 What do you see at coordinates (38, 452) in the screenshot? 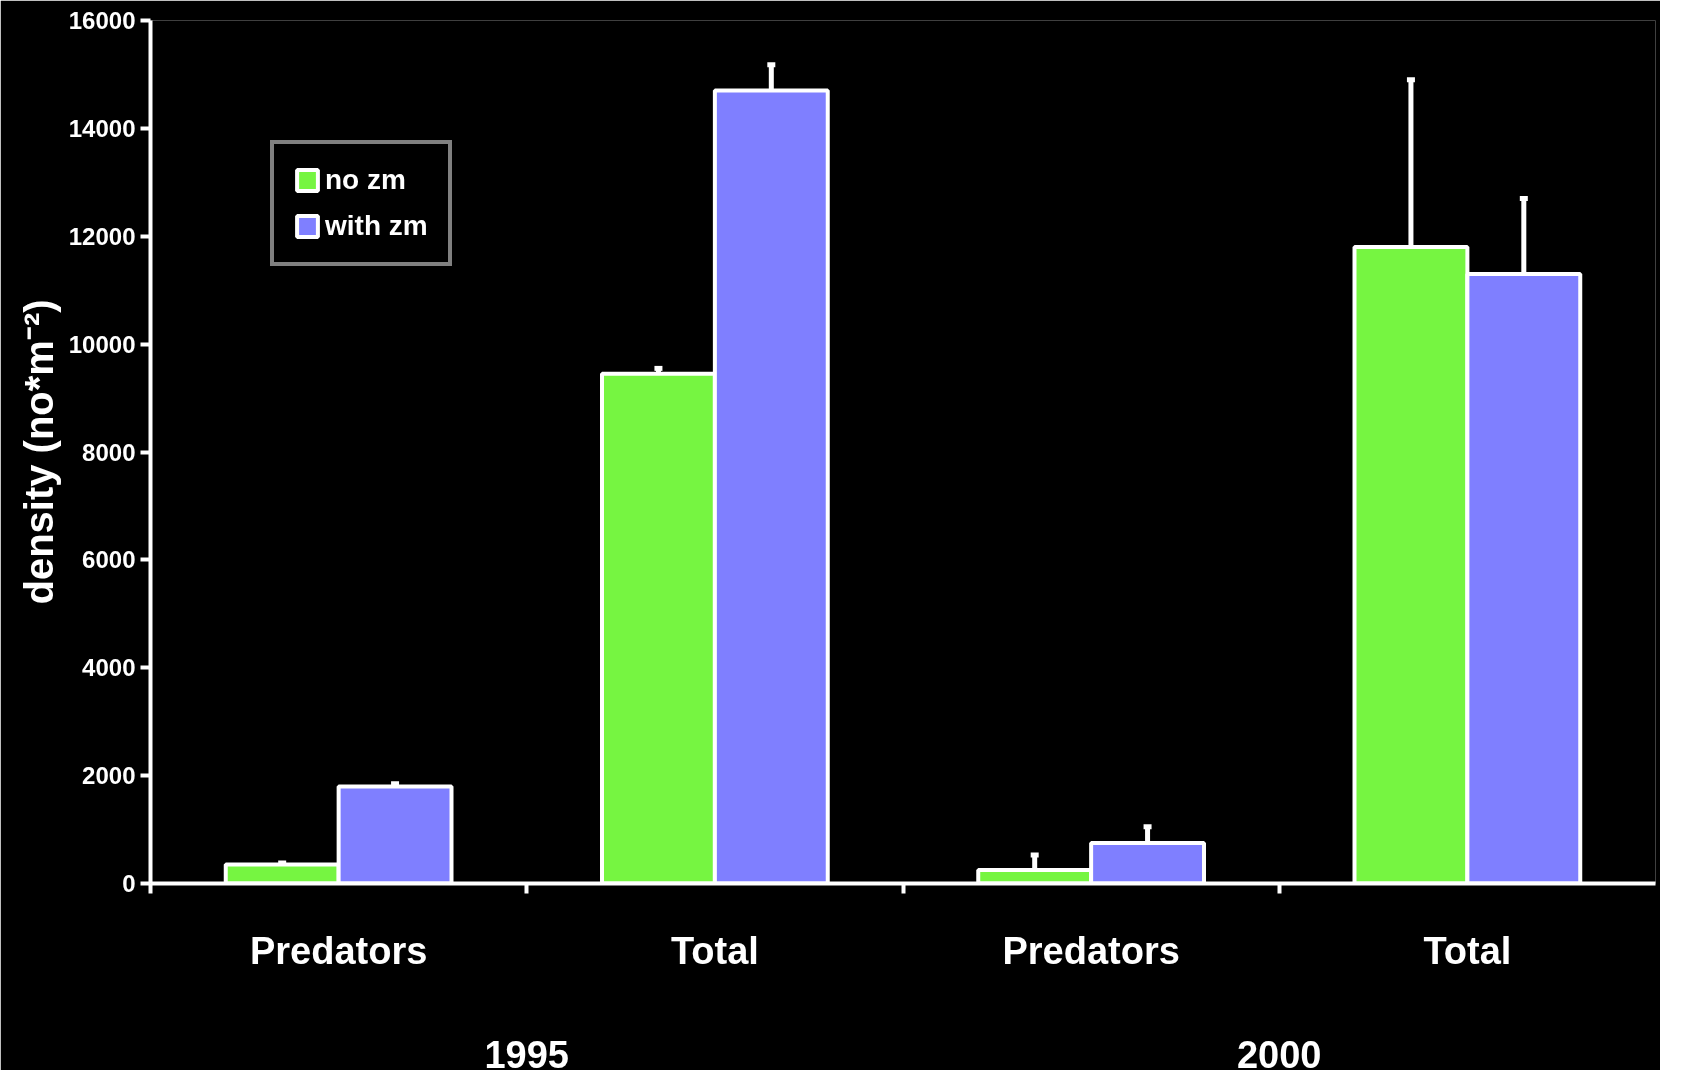
I see `y-axis-title: density (no*m⁻²)` at bounding box center [38, 452].